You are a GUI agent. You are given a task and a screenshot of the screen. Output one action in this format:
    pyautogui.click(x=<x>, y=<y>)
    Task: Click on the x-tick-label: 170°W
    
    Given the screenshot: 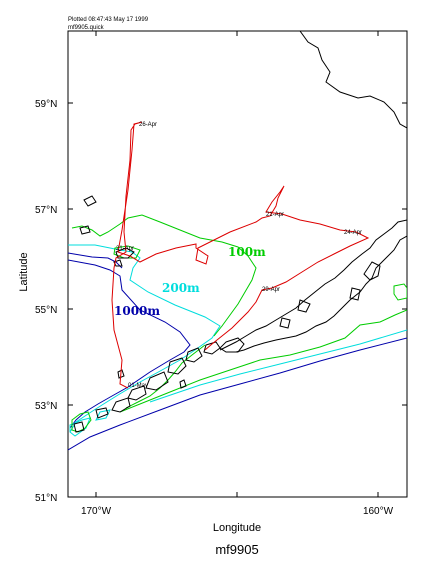 What is the action you would take?
    pyautogui.click(x=96, y=511)
    